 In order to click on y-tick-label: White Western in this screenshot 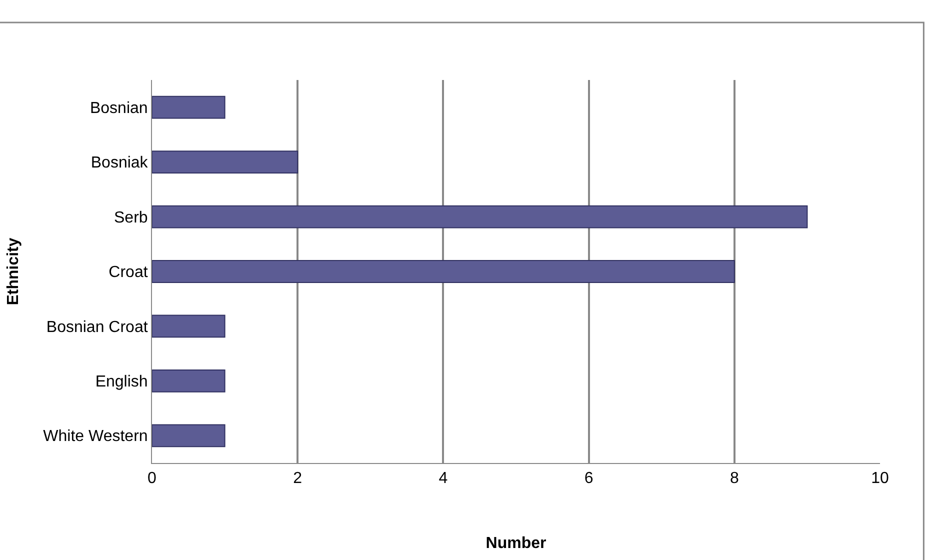, I will do `click(95, 437)`.